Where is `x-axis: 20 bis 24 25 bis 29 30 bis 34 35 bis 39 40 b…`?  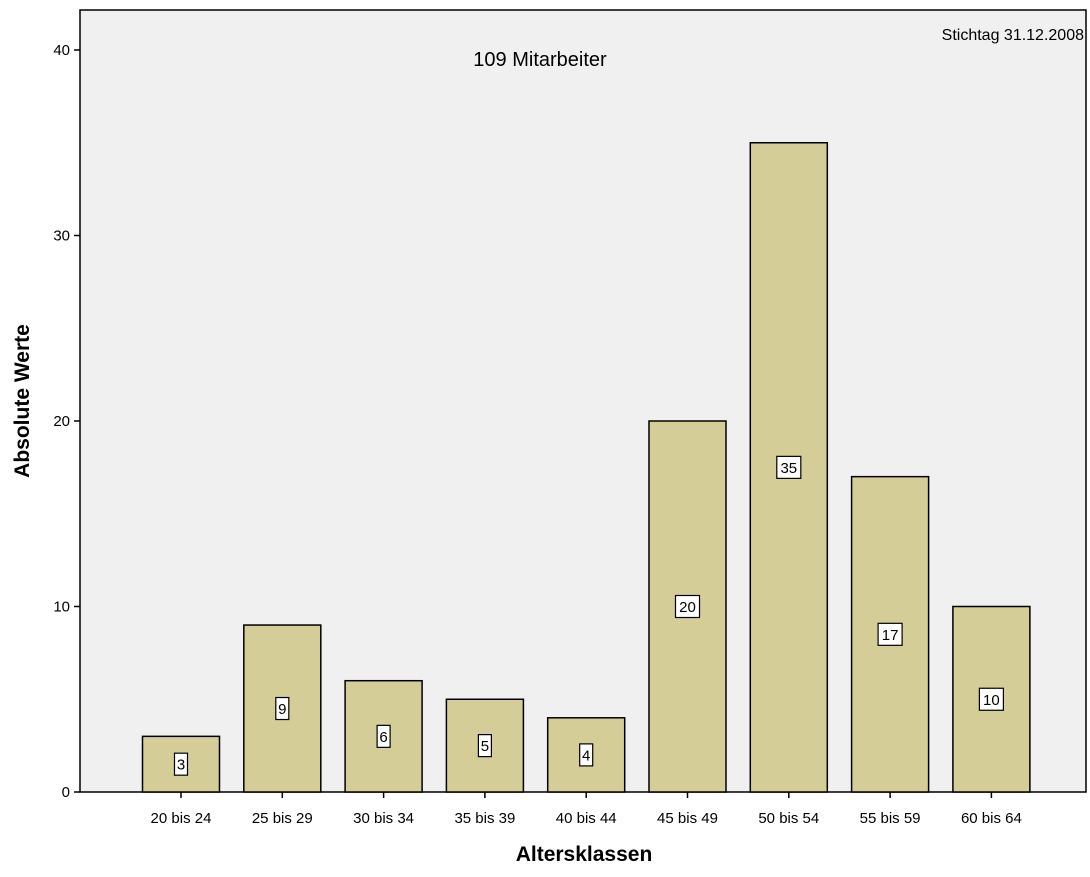
x-axis: 20 bis 24 25 bis 29 30 bis 34 35 bis 39 40 b… is located at coordinates (586, 809).